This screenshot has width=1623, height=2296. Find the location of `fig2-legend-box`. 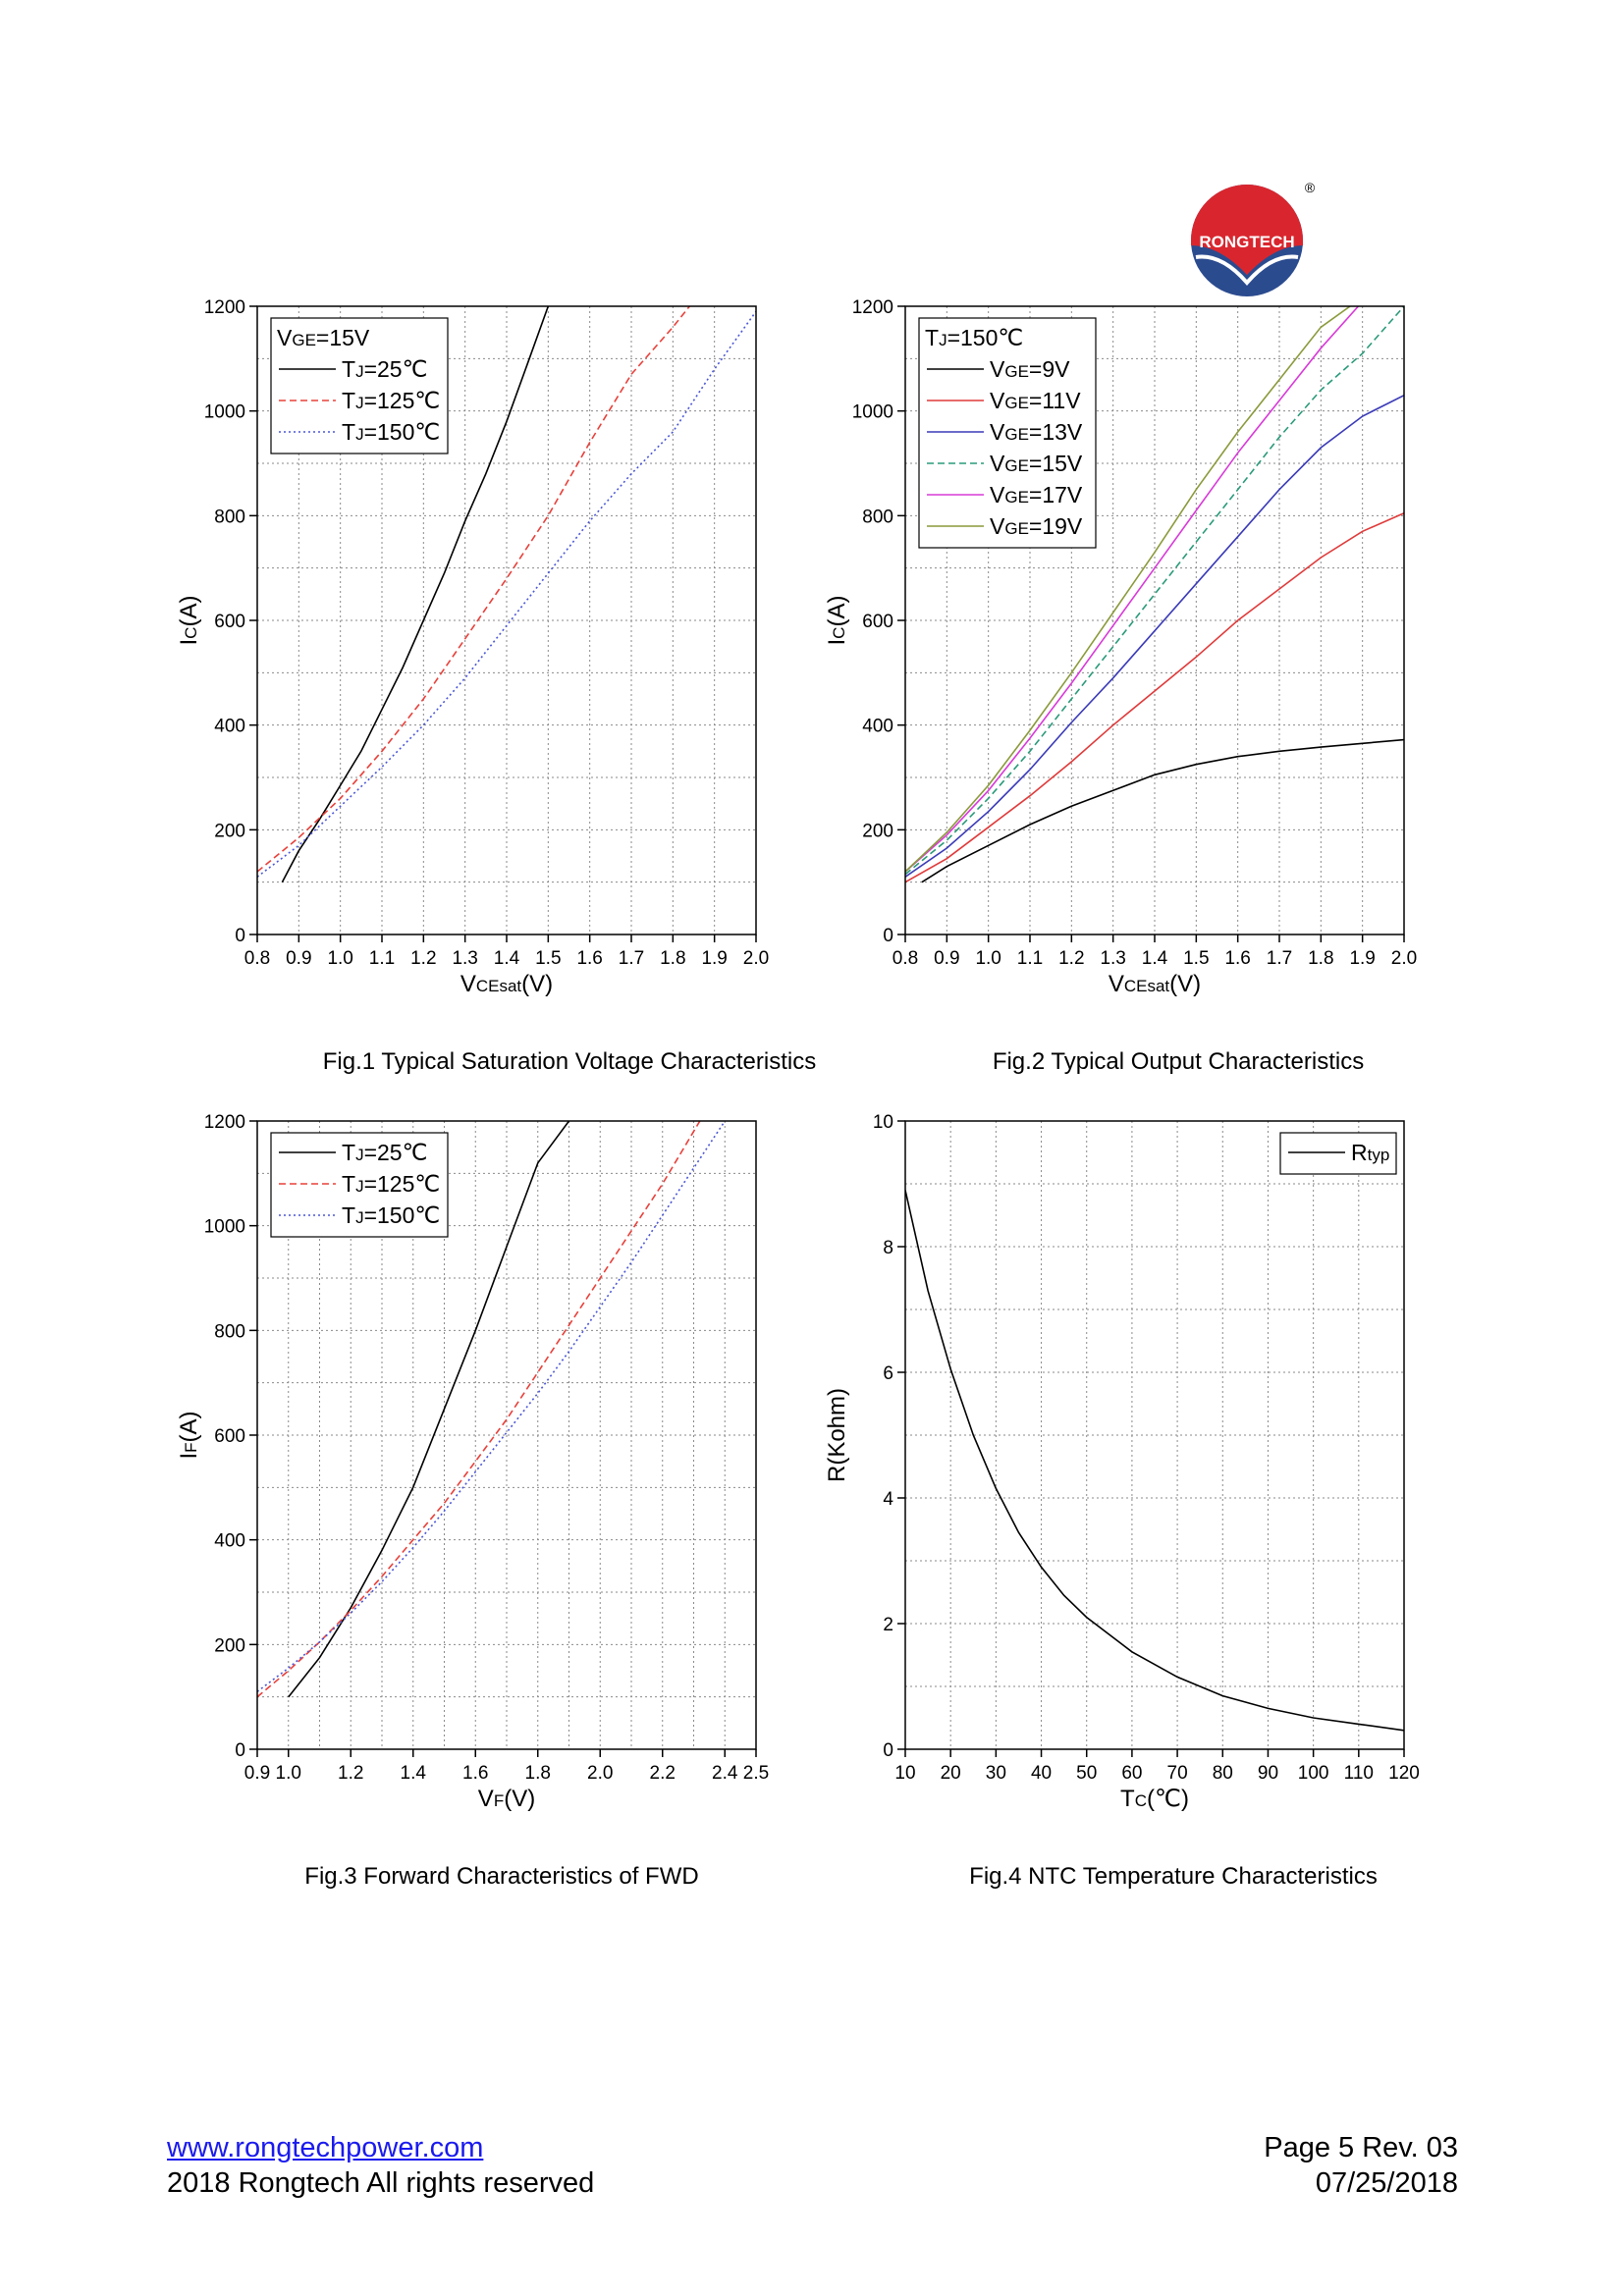

fig2-legend-box is located at coordinates (1007, 433).